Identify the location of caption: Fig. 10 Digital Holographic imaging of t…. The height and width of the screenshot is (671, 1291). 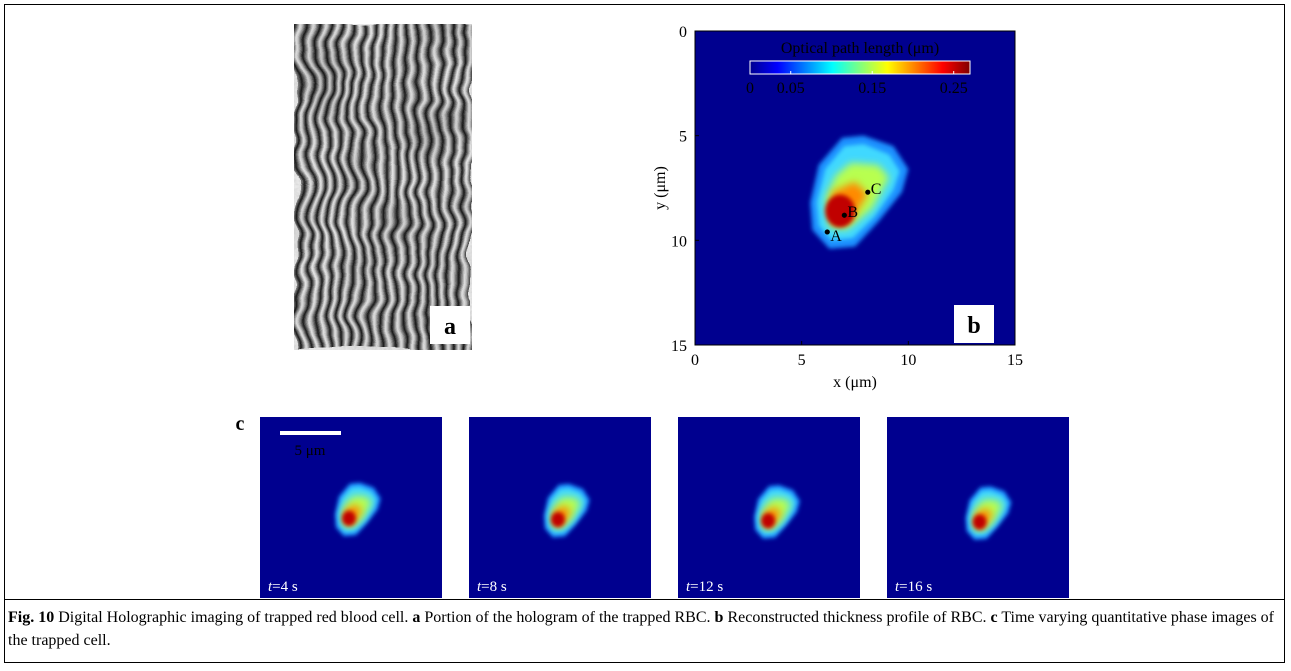
(646, 629).